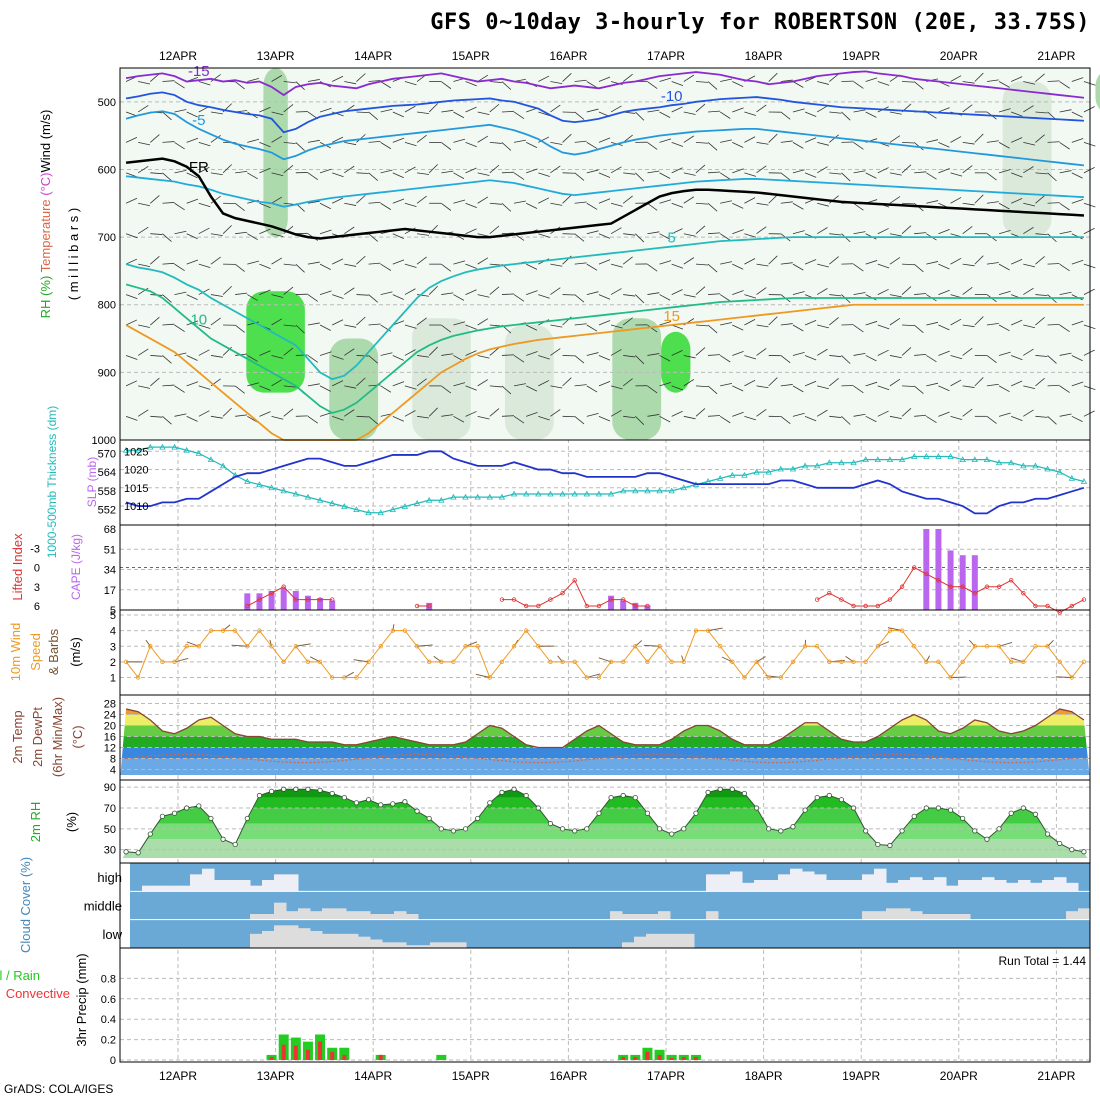 The height and width of the screenshot is (1100, 1100). What do you see at coordinates (671, 316) in the screenshot?
I see `contour-label: 15` at bounding box center [671, 316].